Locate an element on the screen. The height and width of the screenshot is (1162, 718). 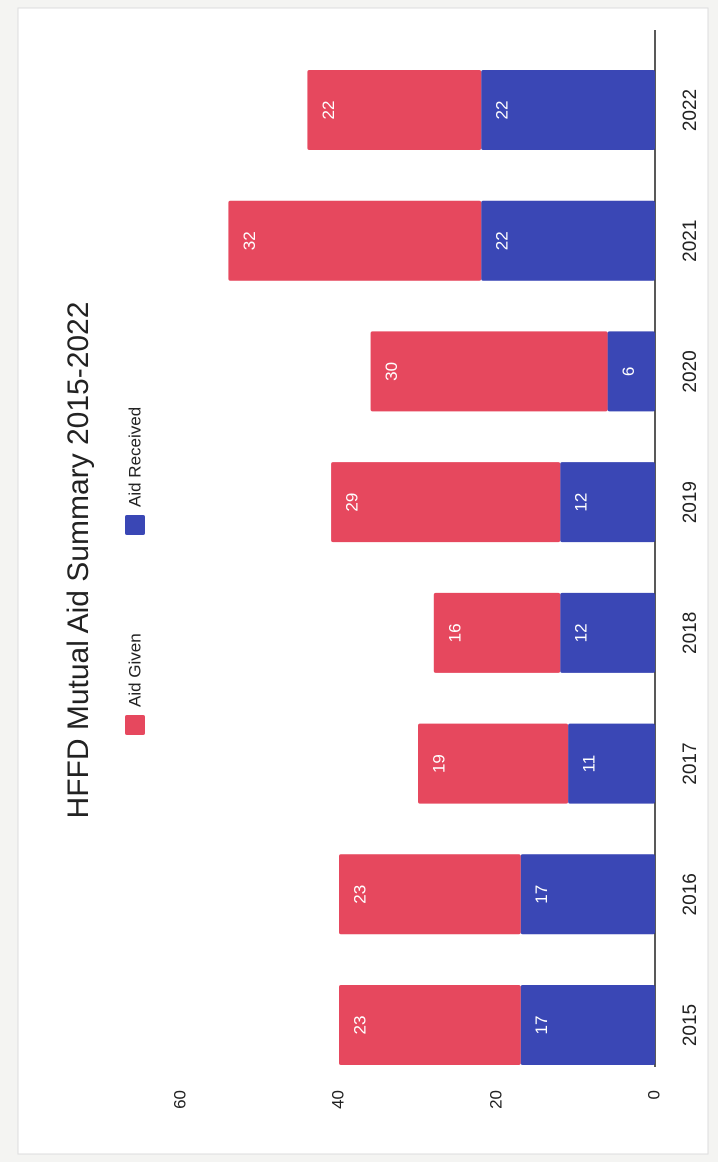
chart-title: HFFD Mutual Aid Summary 2015-2022 is located at coordinates (78, 560).